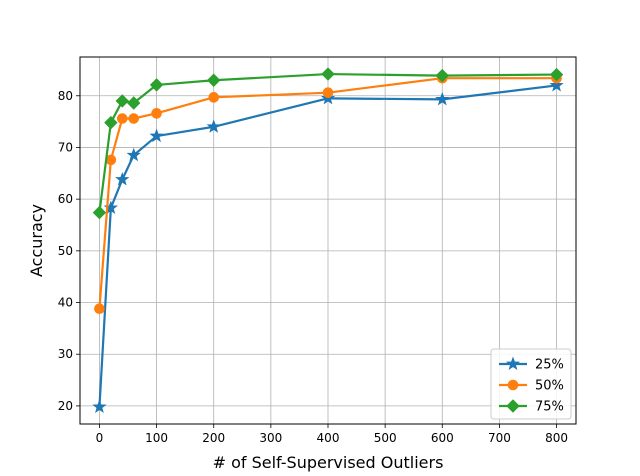 This screenshot has width=640, height=476. I want to click on y-tick-label: 30, so click(65, 354).